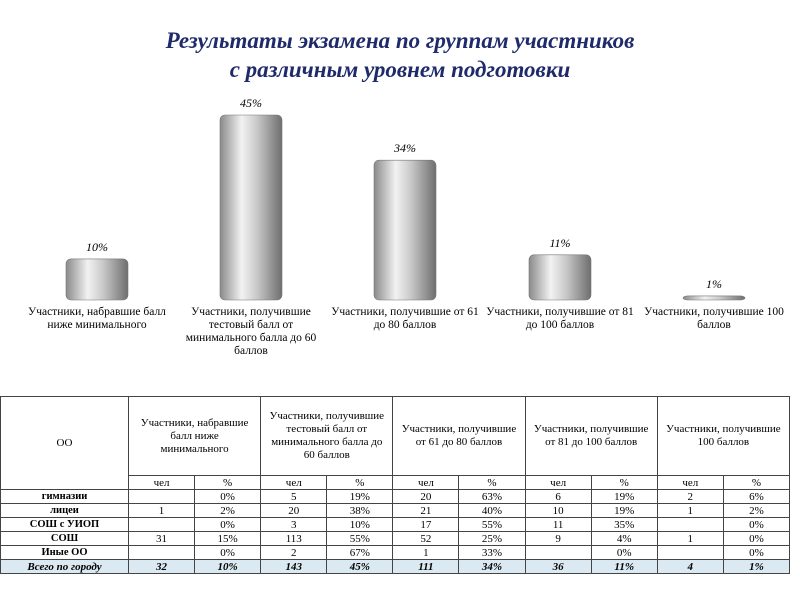 The image size is (800, 600). I want to click on row-name: лицеи, so click(64, 510).